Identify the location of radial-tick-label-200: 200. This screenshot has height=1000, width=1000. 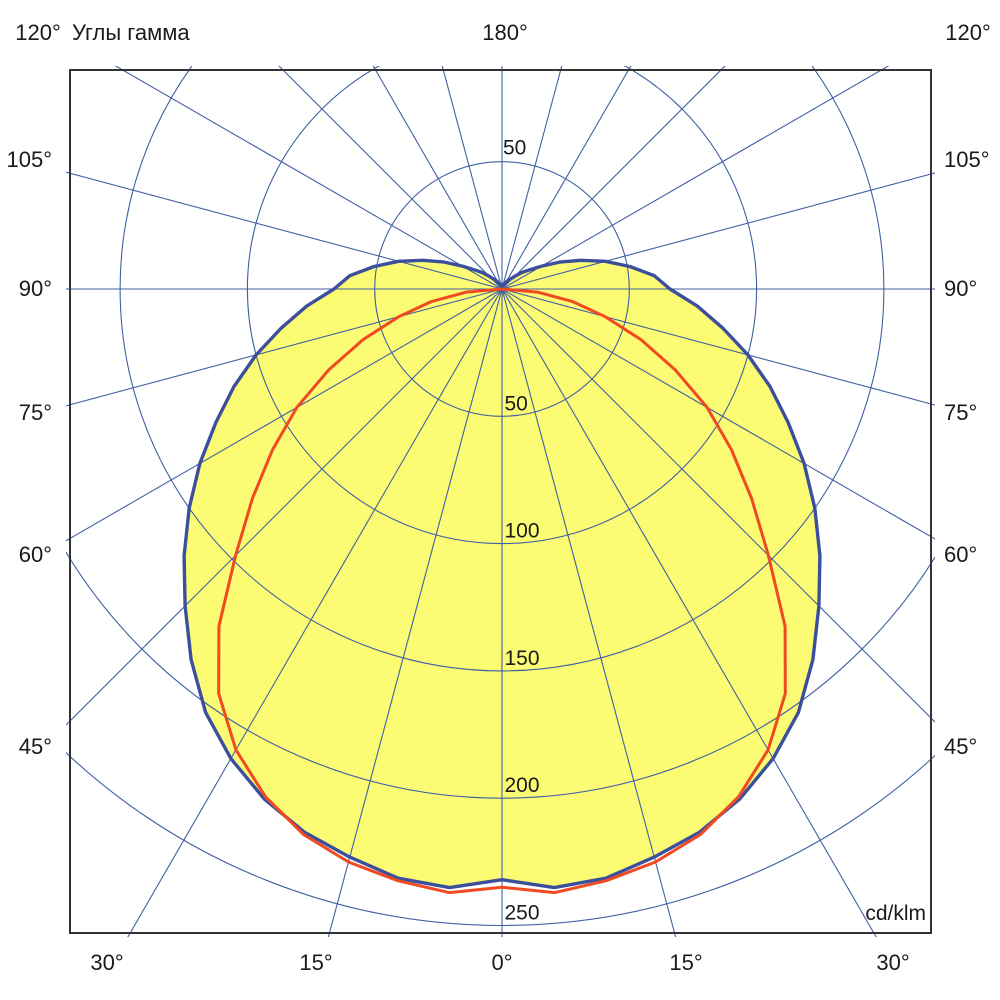
(522, 785).